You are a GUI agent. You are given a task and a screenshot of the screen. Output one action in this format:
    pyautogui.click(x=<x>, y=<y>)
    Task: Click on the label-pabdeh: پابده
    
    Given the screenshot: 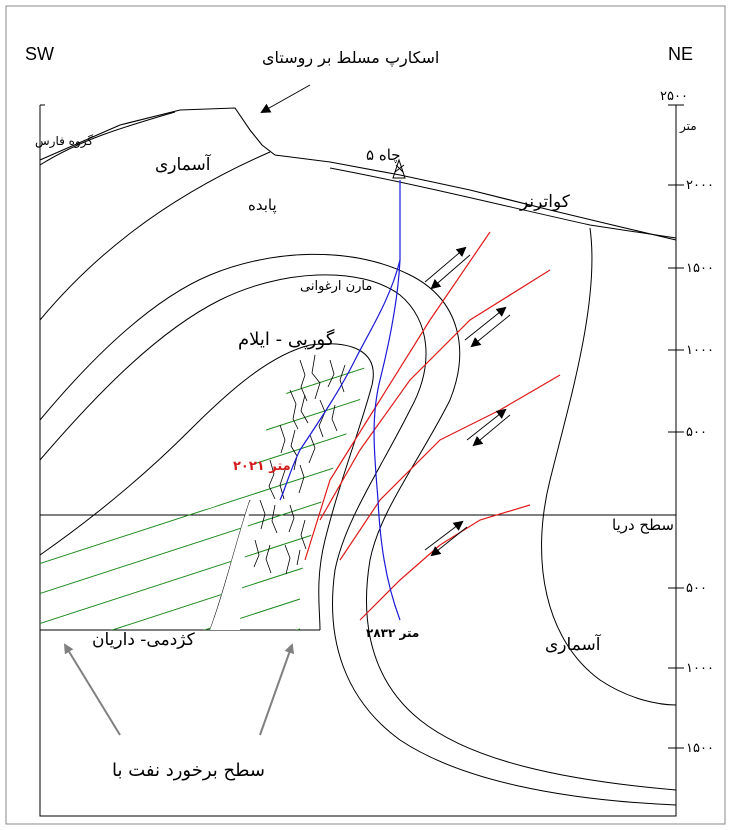 What is the action you would take?
    pyautogui.click(x=262, y=205)
    